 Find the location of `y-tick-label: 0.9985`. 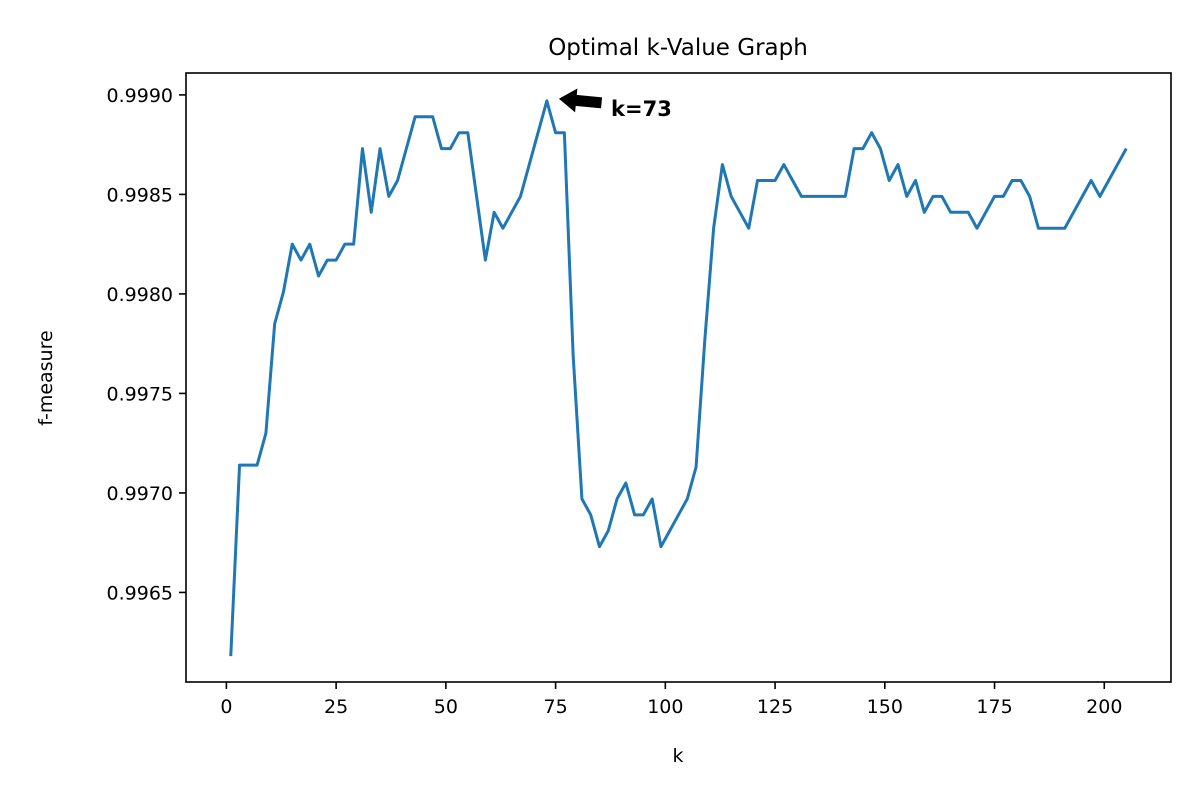

y-tick-label: 0.9985 is located at coordinates (140, 195).